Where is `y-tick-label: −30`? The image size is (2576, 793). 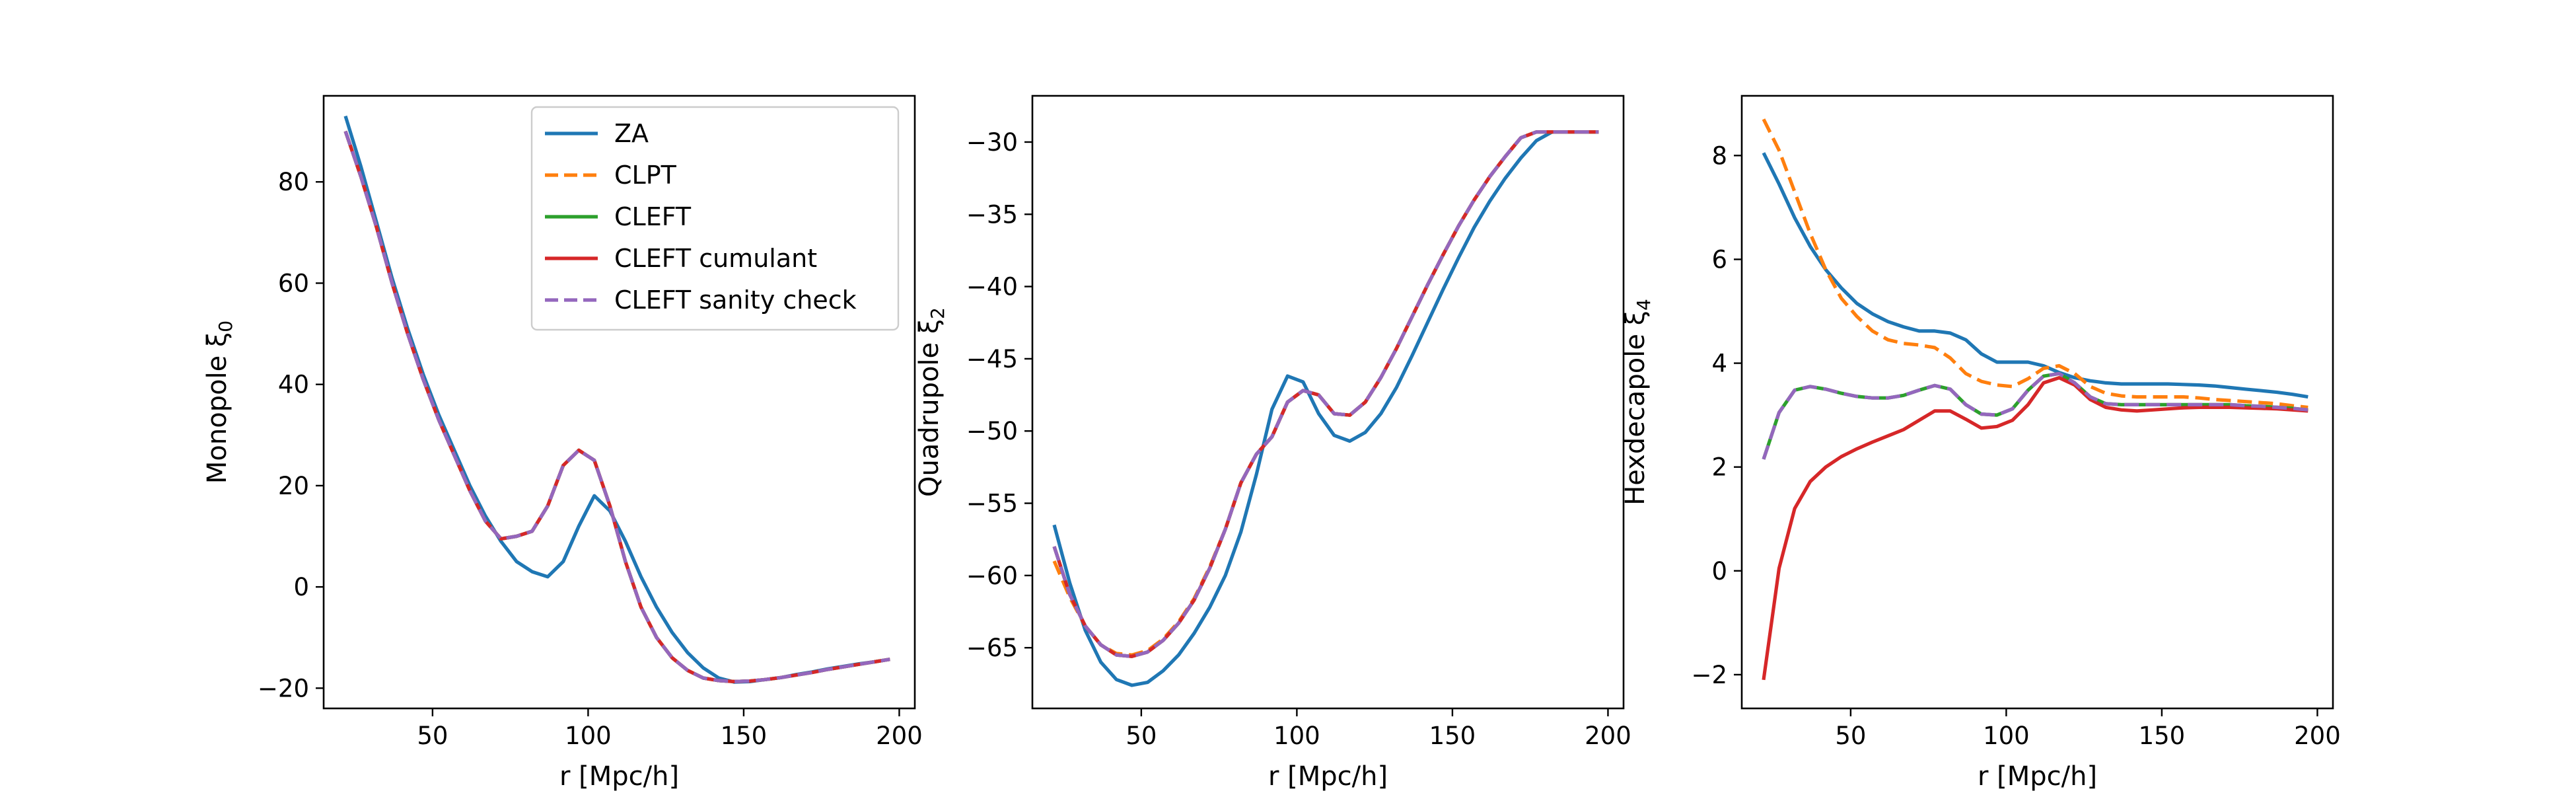 y-tick-label: −30 is located at coordinates (992, 143).